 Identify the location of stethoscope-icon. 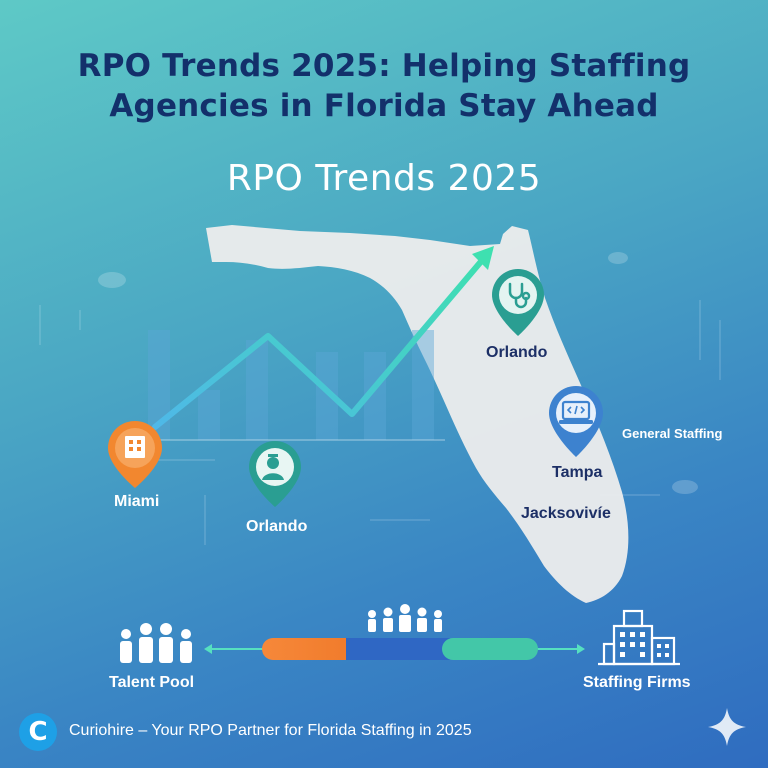
(519, 295).